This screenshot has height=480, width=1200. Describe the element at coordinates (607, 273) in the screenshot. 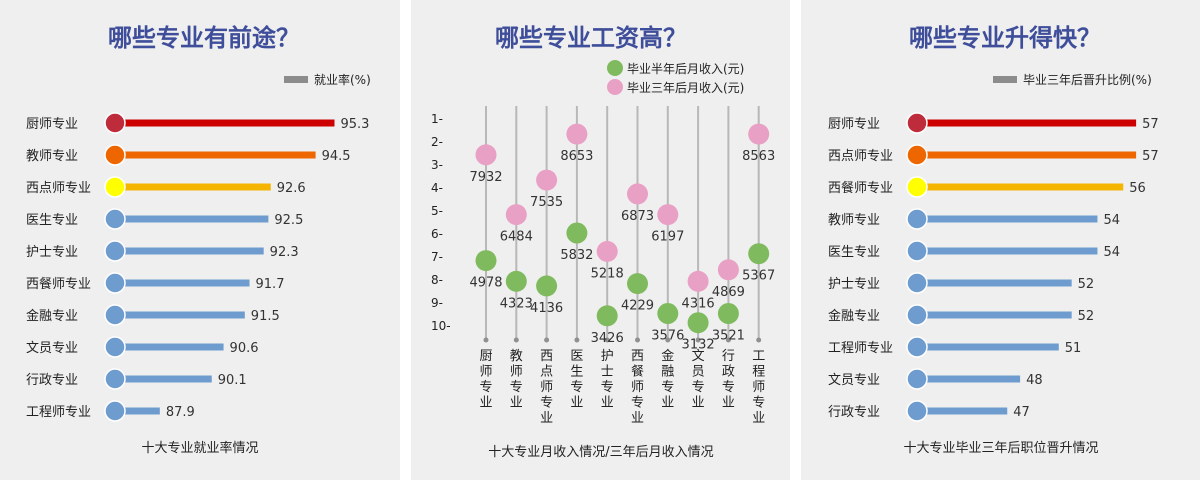

I see `value-label: 5218` at that location.